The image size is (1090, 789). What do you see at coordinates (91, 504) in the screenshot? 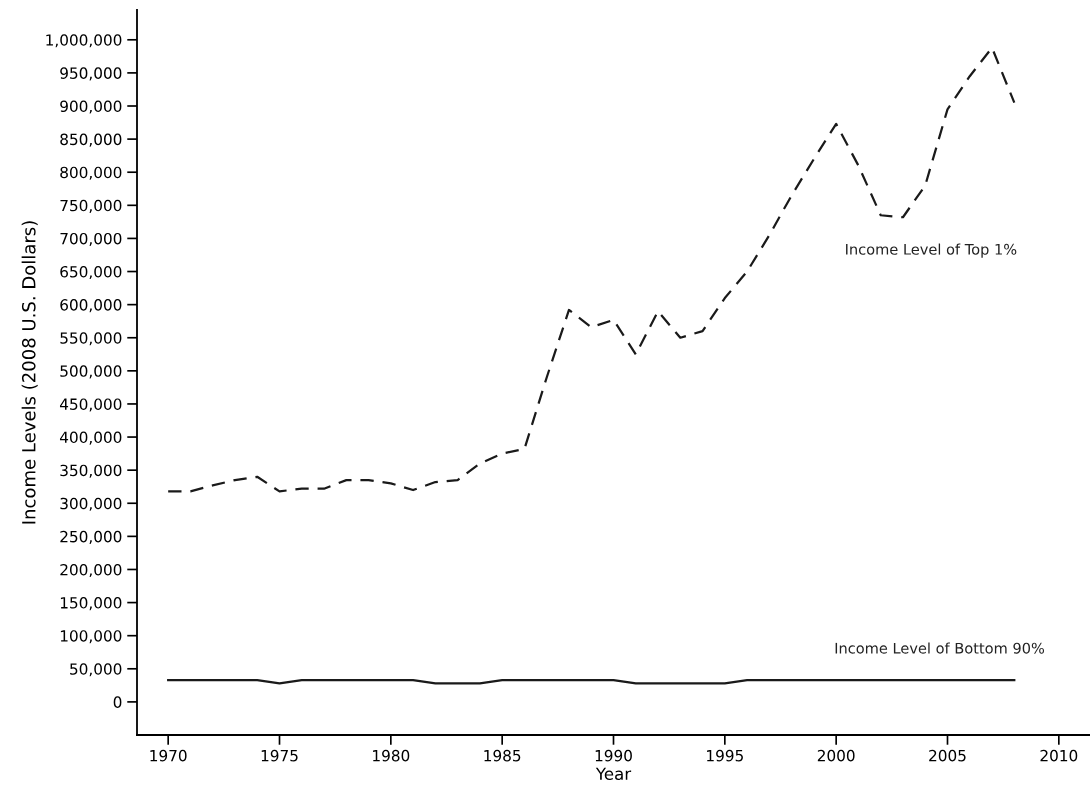
I see `y-tick-label: 300,000` at bounding box center [91, 504].